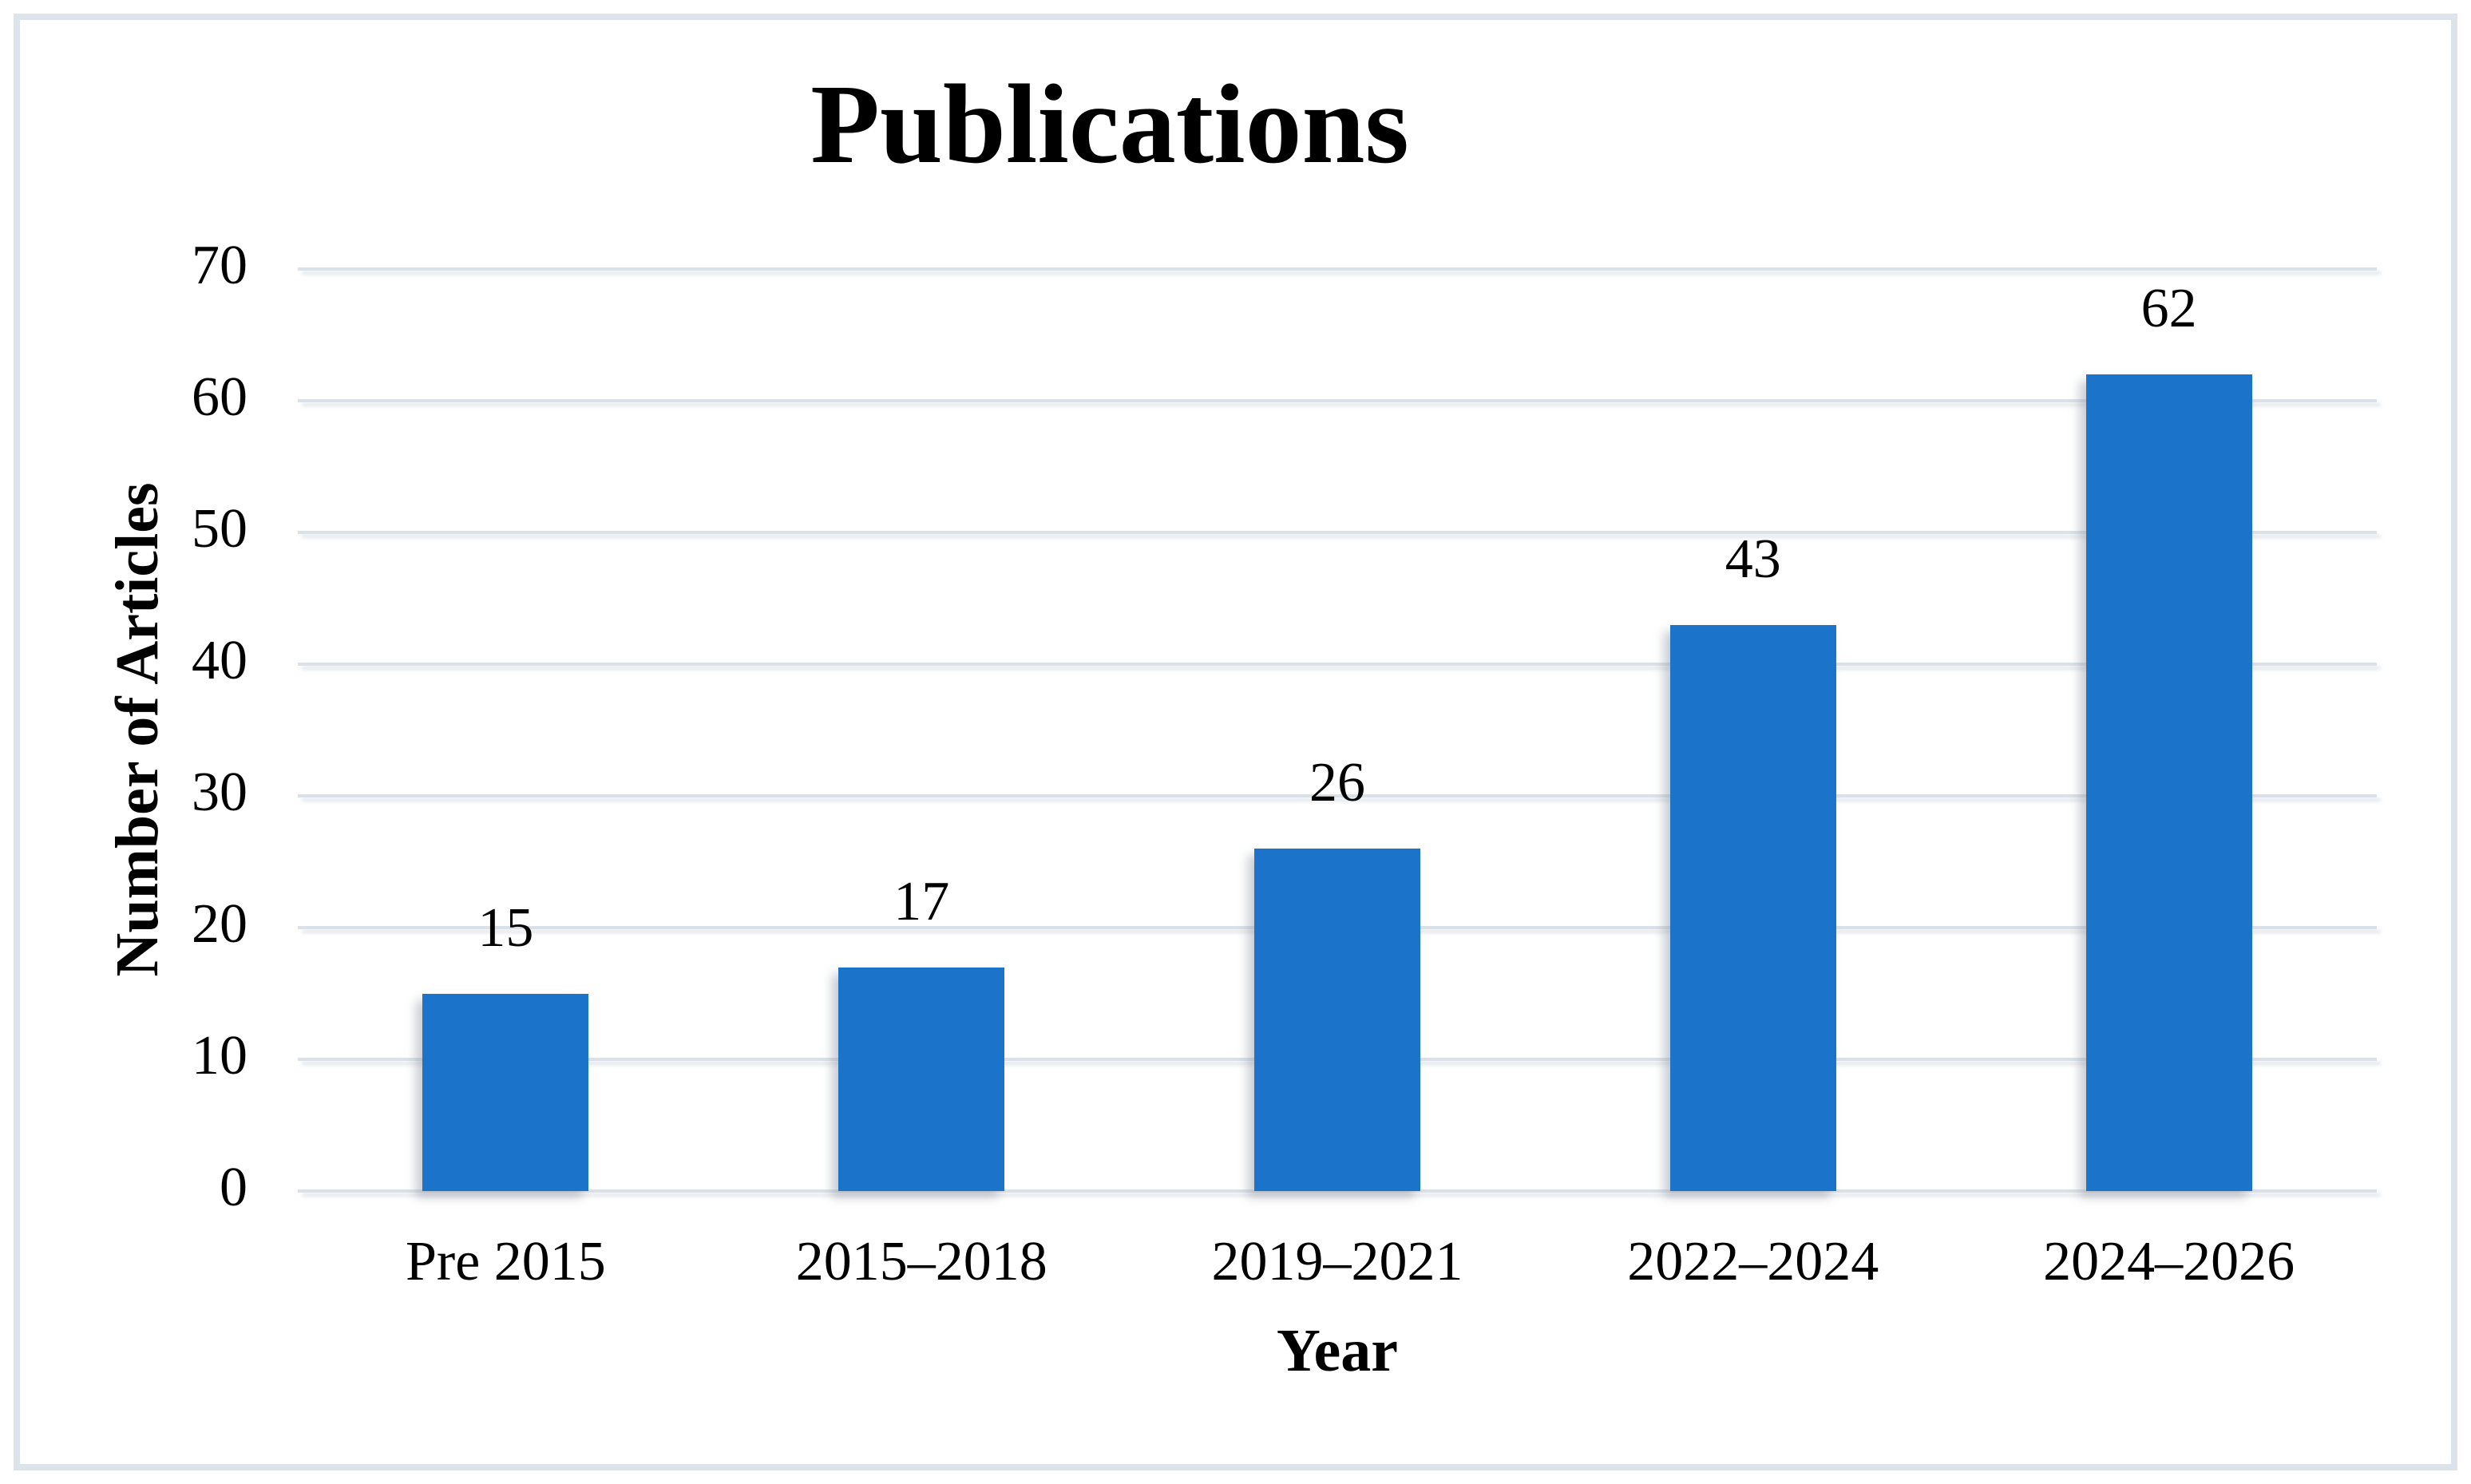  What do you see at coordinates (2168, 308) in the screenshot?
I see `value-label-2024-2026: 62` at bounding box center [2168, 308].